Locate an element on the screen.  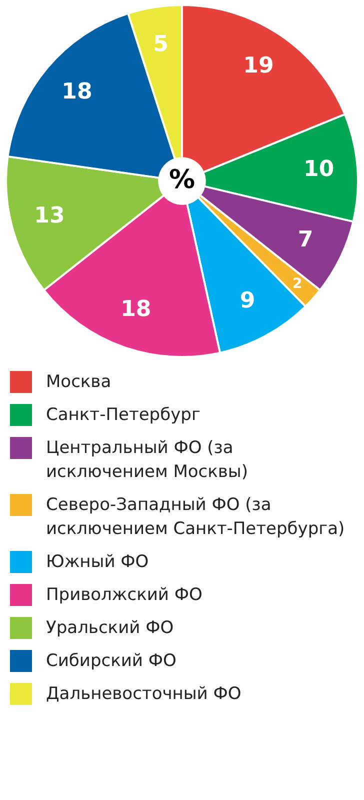
legend-label: Москва is located at coordinates (79, 382).